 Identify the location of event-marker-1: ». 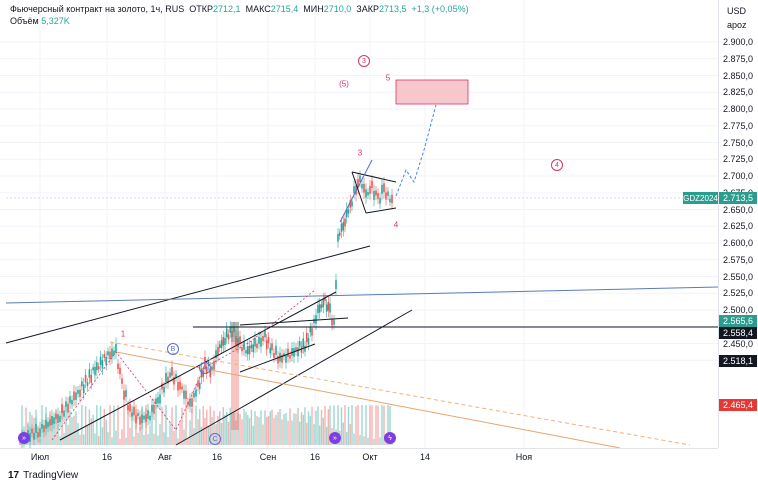
(24, 438).